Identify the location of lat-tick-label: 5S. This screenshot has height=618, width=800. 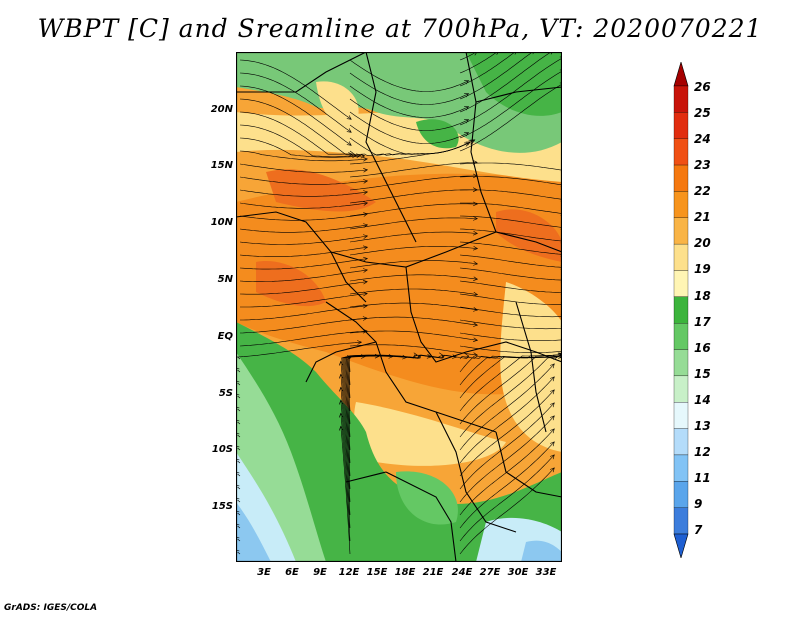
(225, 393).